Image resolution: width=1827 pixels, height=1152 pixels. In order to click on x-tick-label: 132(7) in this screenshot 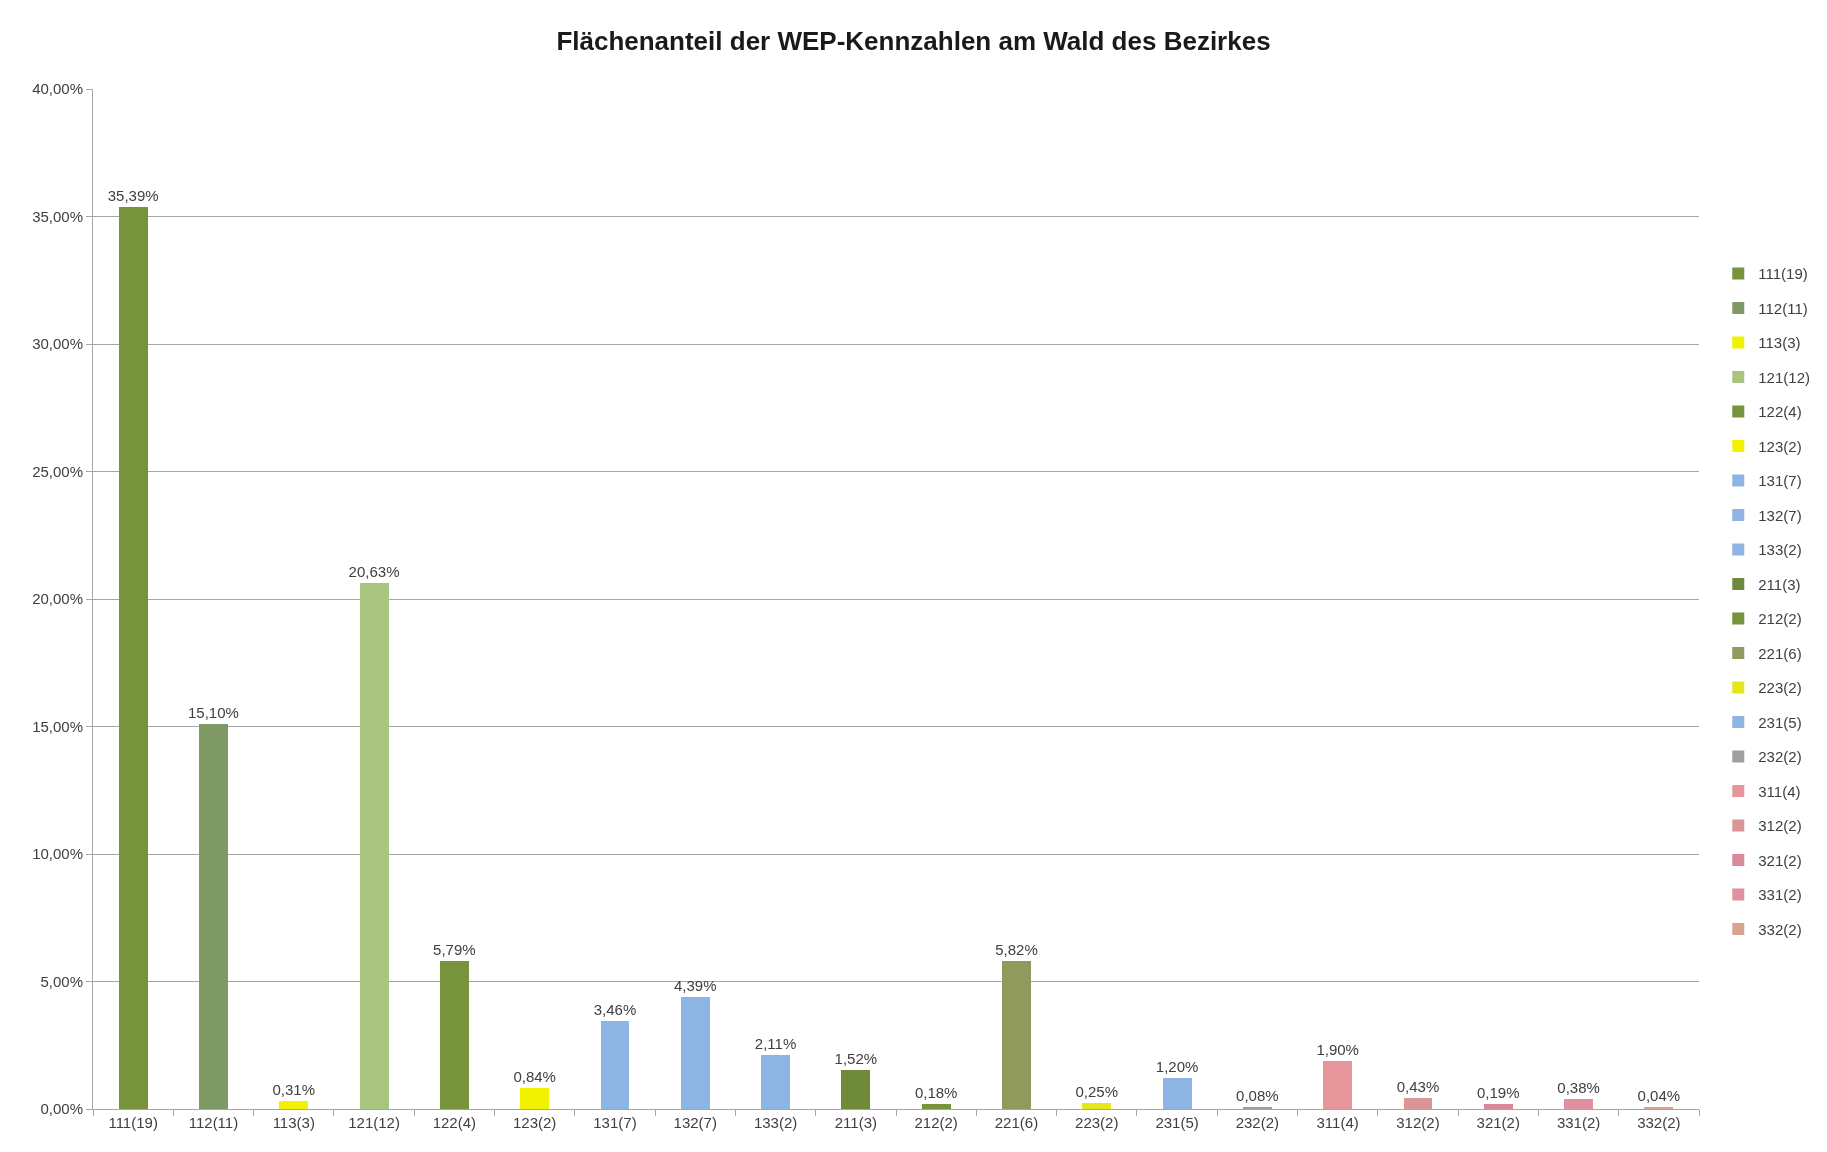, I will do `click(695, 1122)`.